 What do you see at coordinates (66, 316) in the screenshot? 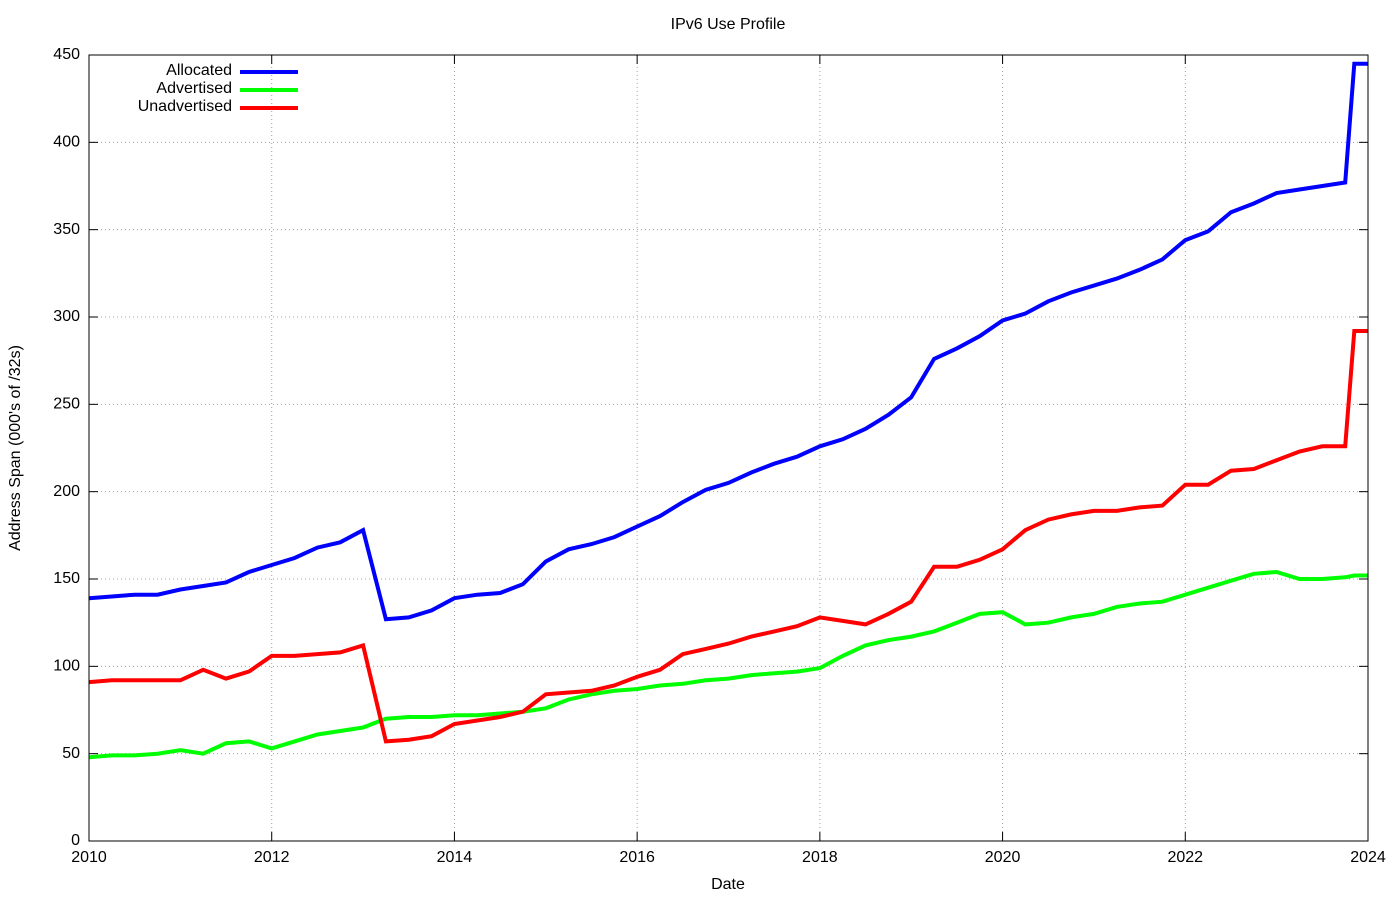
I see `y-tick-label: 300` at bounding box center [66, 316].